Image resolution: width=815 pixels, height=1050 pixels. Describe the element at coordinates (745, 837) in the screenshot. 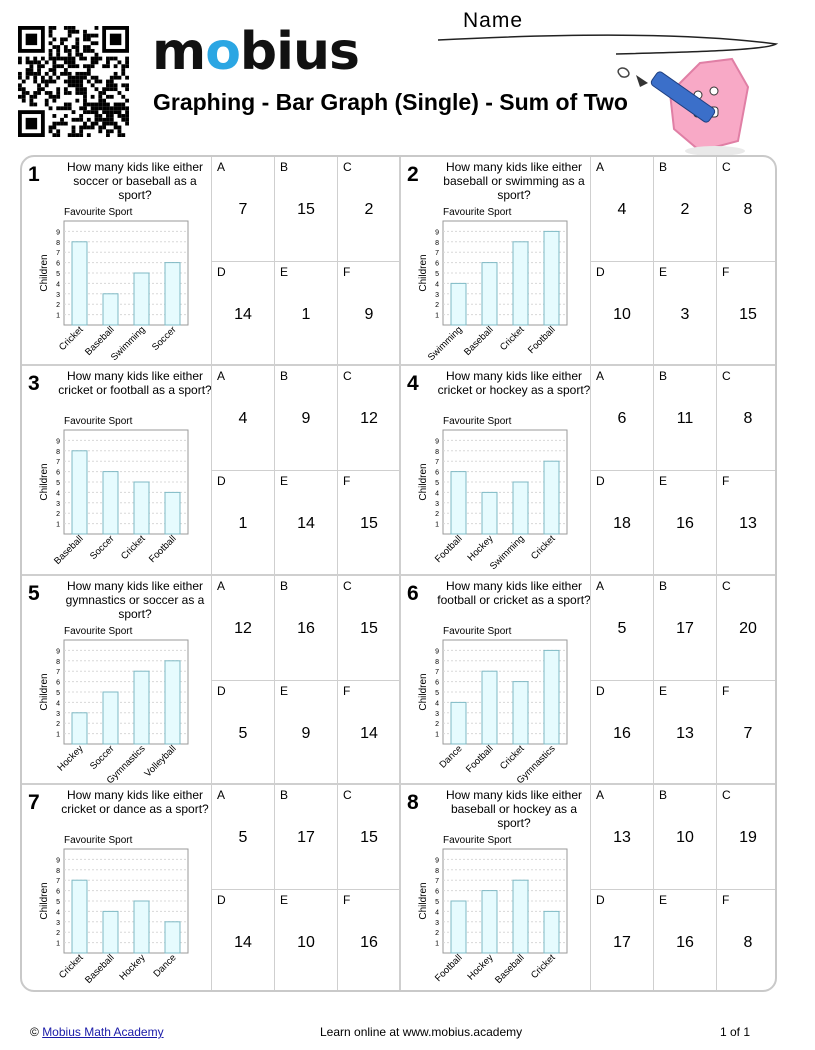

I see `answer-option-c: C 19` at that location.